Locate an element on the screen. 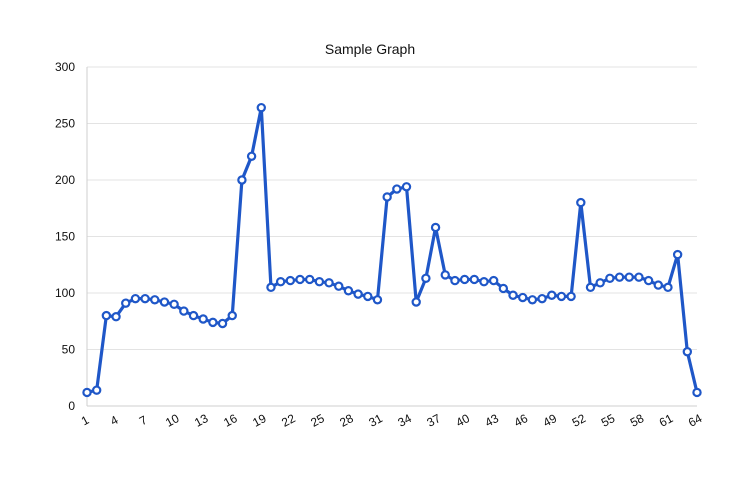  y-tick-label: 0 is located at coordinates (71, 406).